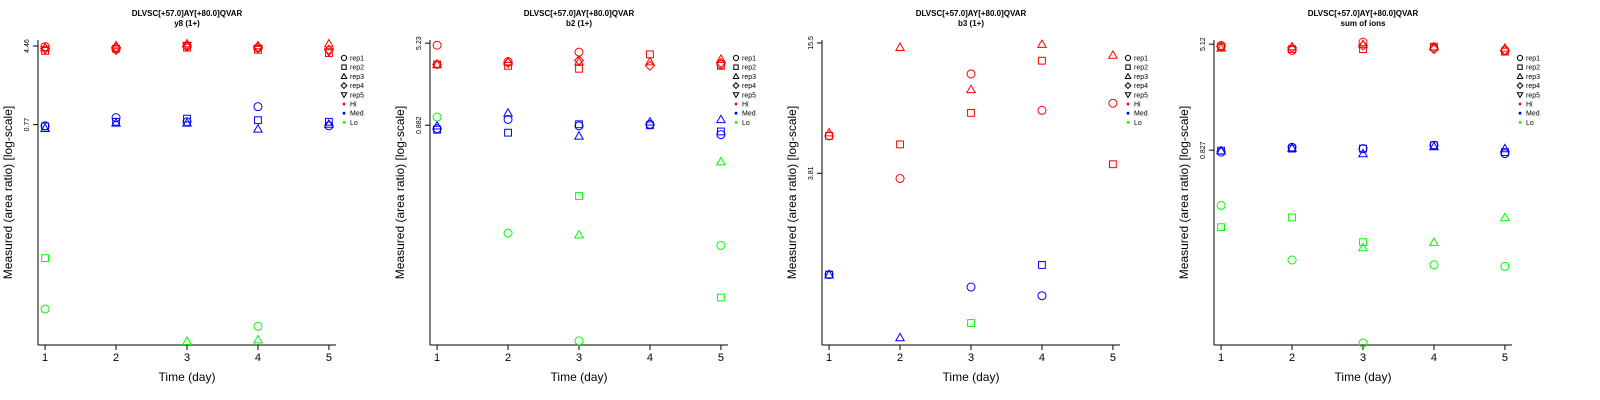 The width and height of the screenshot is (1600, 400). I want to click on y-tick-label: 15.5, so click(811, 43).